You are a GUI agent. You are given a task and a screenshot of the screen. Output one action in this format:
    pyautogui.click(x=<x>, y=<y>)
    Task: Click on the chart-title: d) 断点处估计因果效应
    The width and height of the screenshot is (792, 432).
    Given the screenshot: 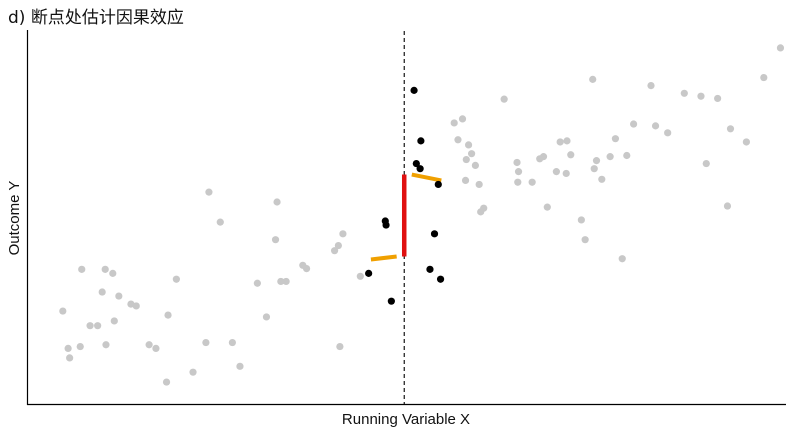 What is the action you would take?
    pyautogui.click(x=96, y=15)
    